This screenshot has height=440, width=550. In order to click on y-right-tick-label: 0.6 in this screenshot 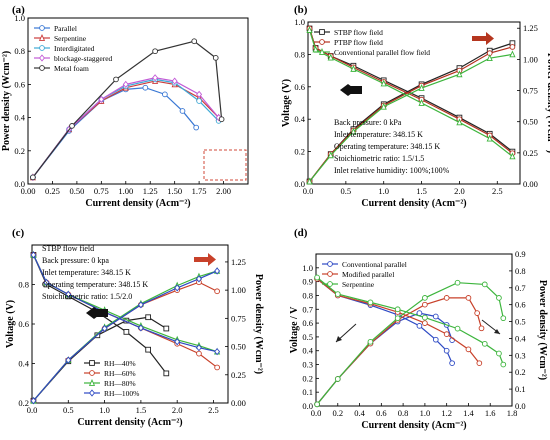, I will do `click(520, 305)`.